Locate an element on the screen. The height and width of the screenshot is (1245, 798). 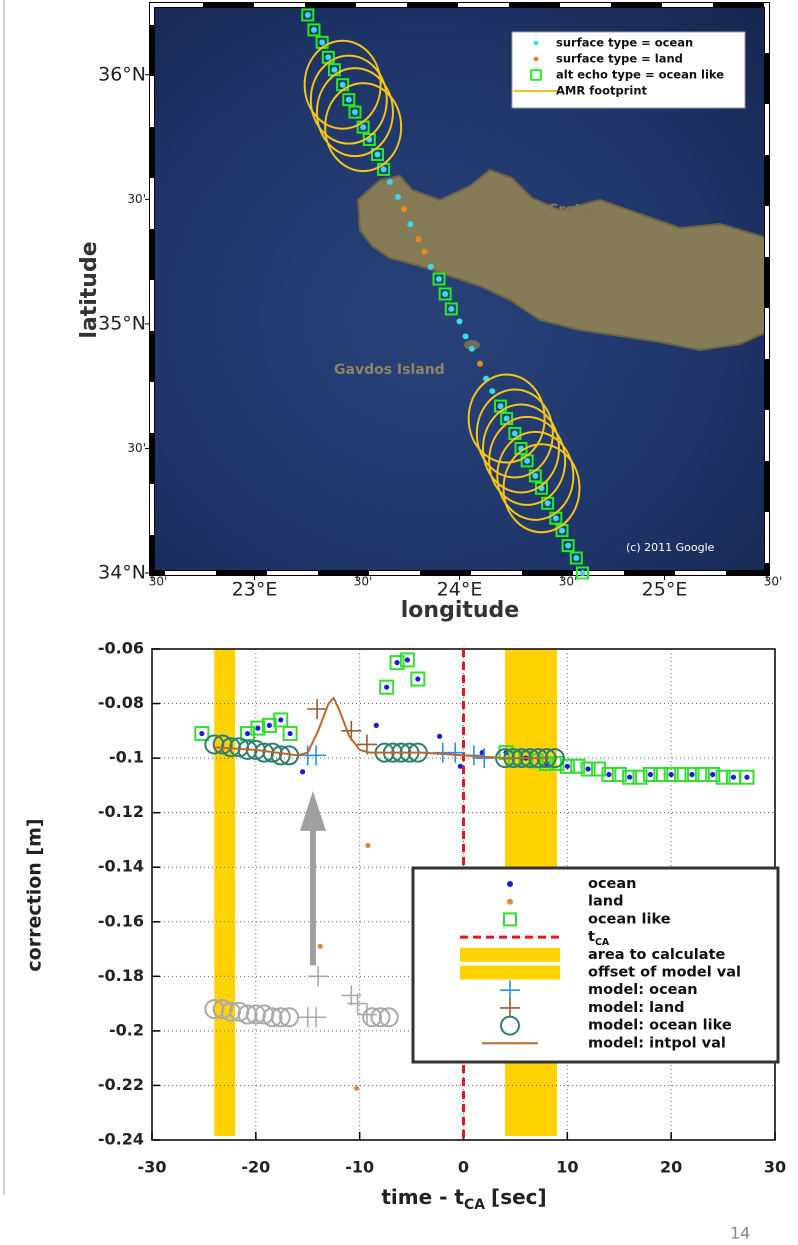
map-annotation: Gavdos Island is located at coordinates (389, 370).